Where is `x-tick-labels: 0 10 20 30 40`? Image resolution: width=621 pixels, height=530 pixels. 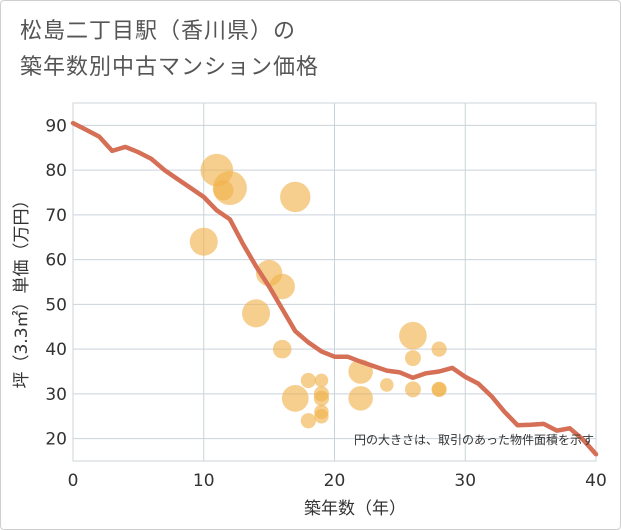
x-tick-labels: 0 10 20 30 40 is located at coordinates (337, 481).